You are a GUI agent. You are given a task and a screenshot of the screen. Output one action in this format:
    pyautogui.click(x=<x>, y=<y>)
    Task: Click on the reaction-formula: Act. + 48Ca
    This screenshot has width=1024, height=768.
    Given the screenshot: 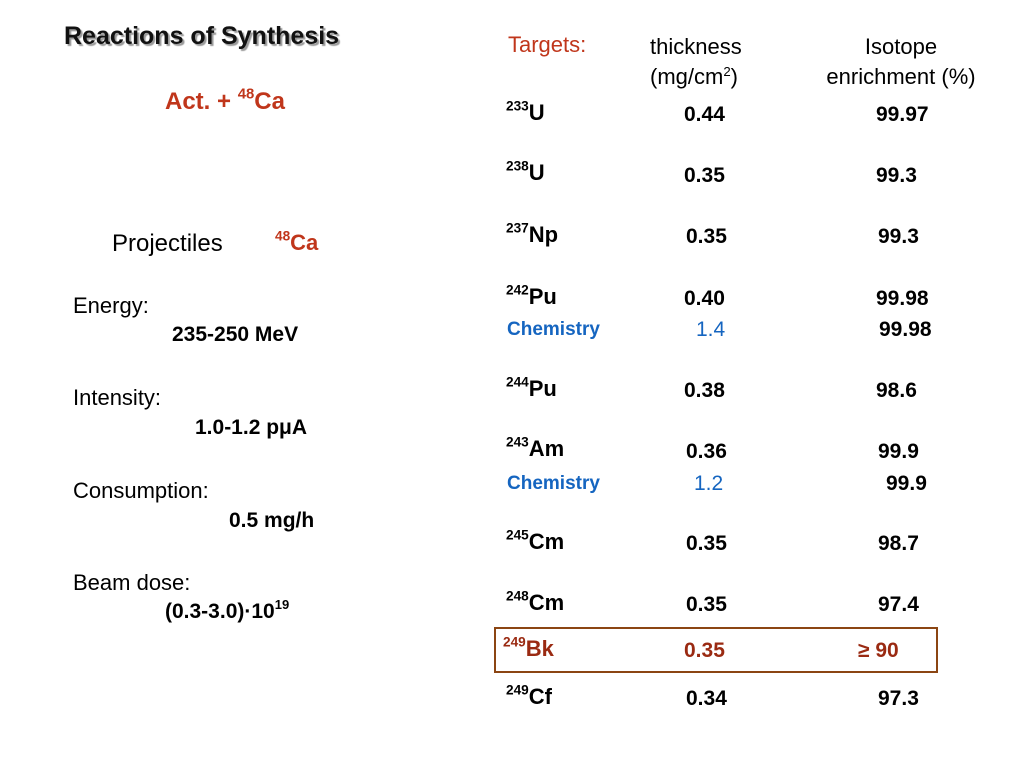 What is the action you would take?
    pyautogui.click(x=225, y=101)
    